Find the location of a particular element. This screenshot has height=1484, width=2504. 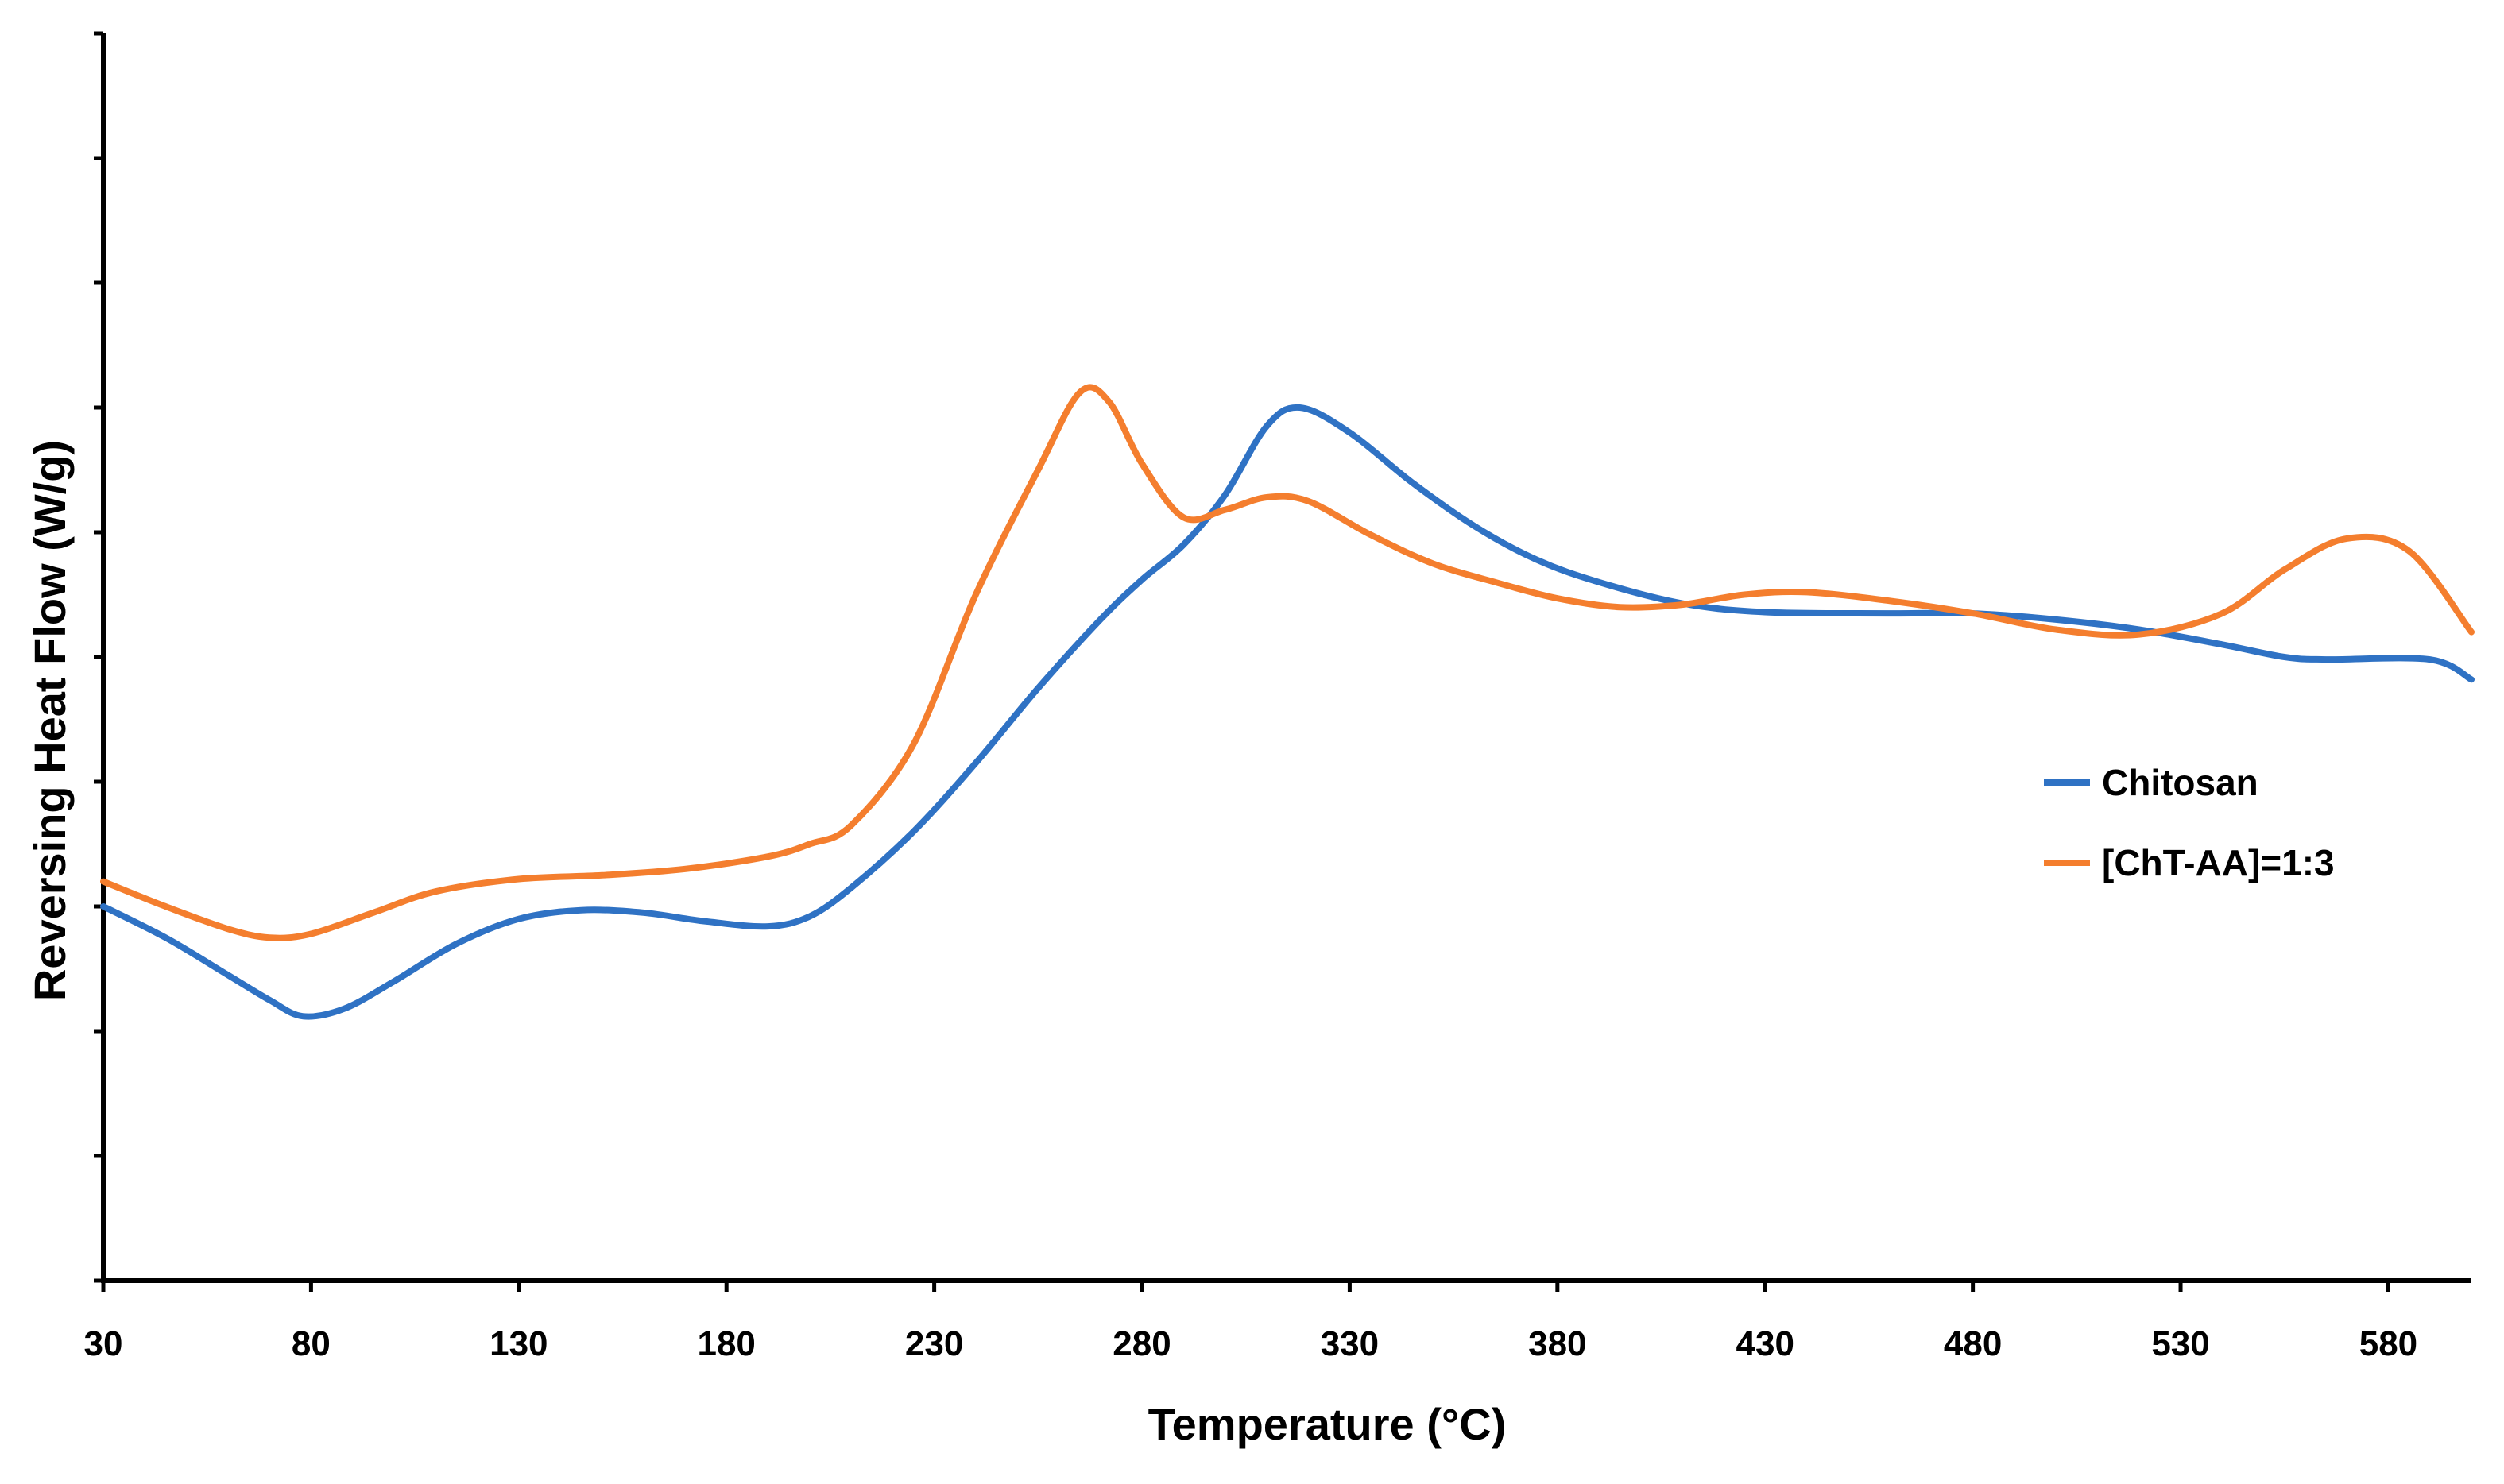

x-tick-label-530: 530 is located at coordinates (2180, 1344).